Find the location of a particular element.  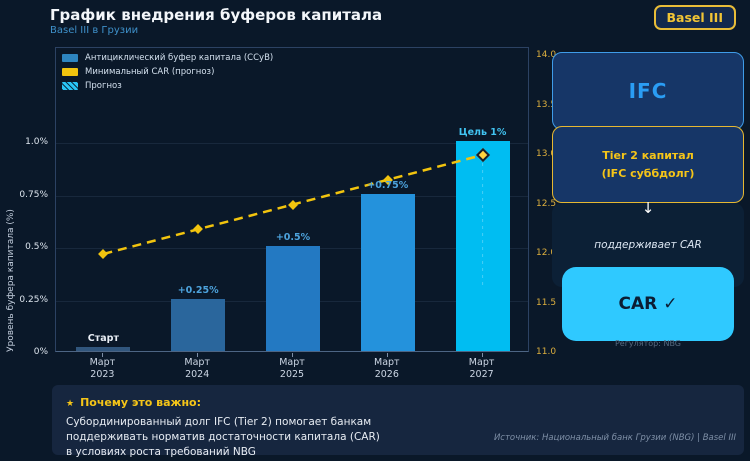

bar-annotation: +0.75% is located at coordinates (388, 185).